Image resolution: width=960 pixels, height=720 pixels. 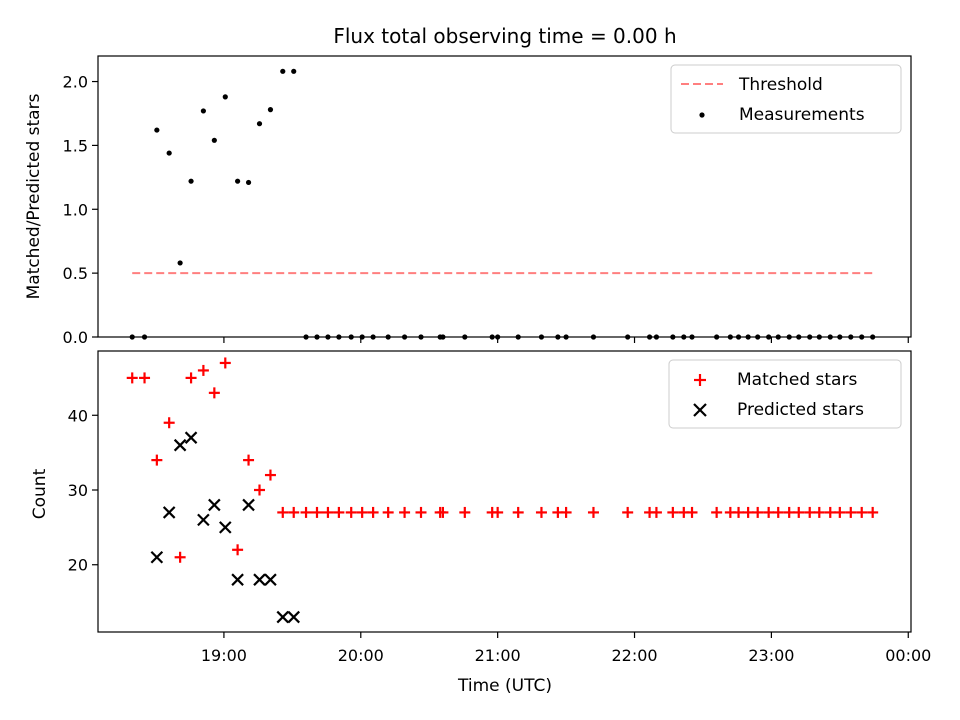 I want to click on top-legend: Threshold Measurements, so click(x=786, y=99).